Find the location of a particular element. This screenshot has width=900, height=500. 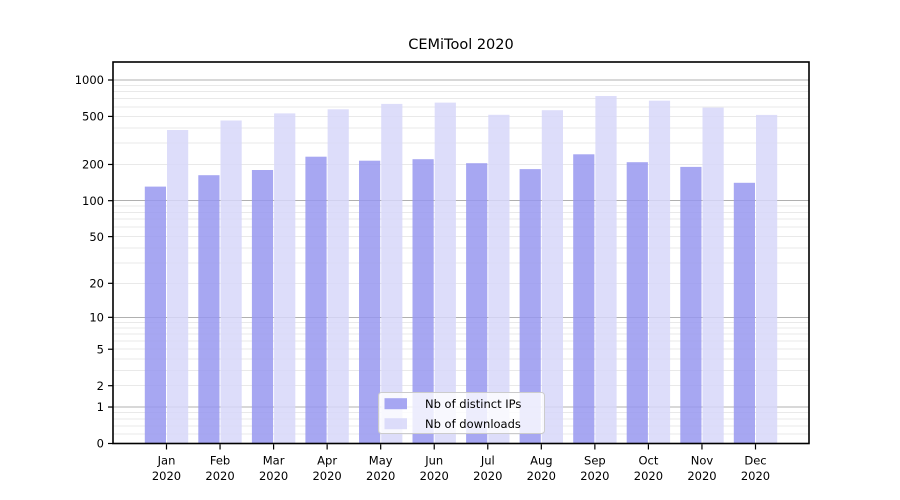

bar-mar-distinct-ips is located at coordinates (262, 307).